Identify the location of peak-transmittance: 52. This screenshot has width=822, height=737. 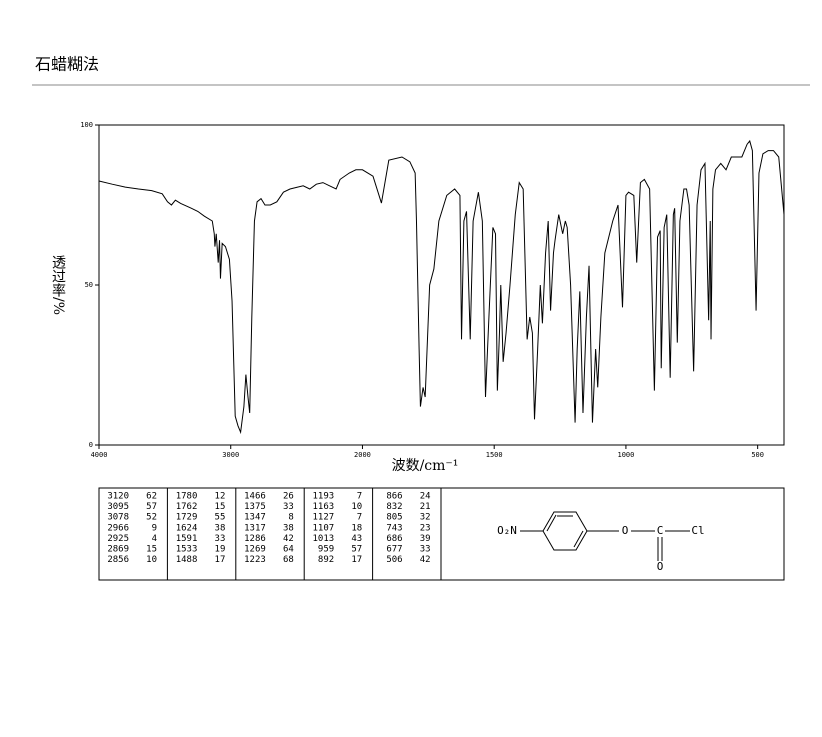
(151, 518).